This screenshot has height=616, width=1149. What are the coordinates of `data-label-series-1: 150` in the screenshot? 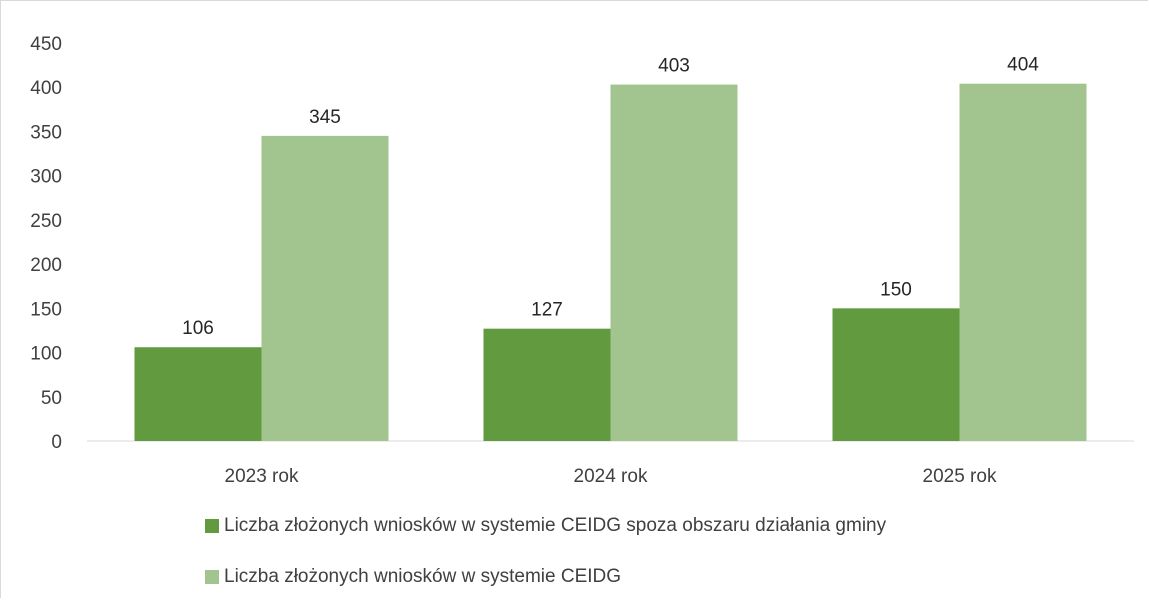 It's located at (896, 289).